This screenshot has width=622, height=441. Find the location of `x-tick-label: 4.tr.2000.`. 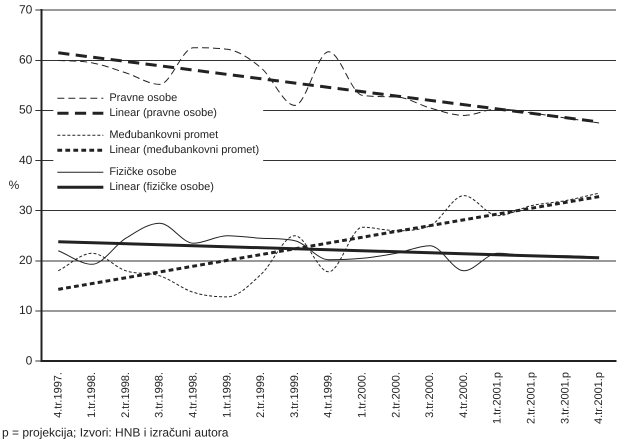

x-tick-label: 4.tr.2000. is located at coordinates (464, 395).